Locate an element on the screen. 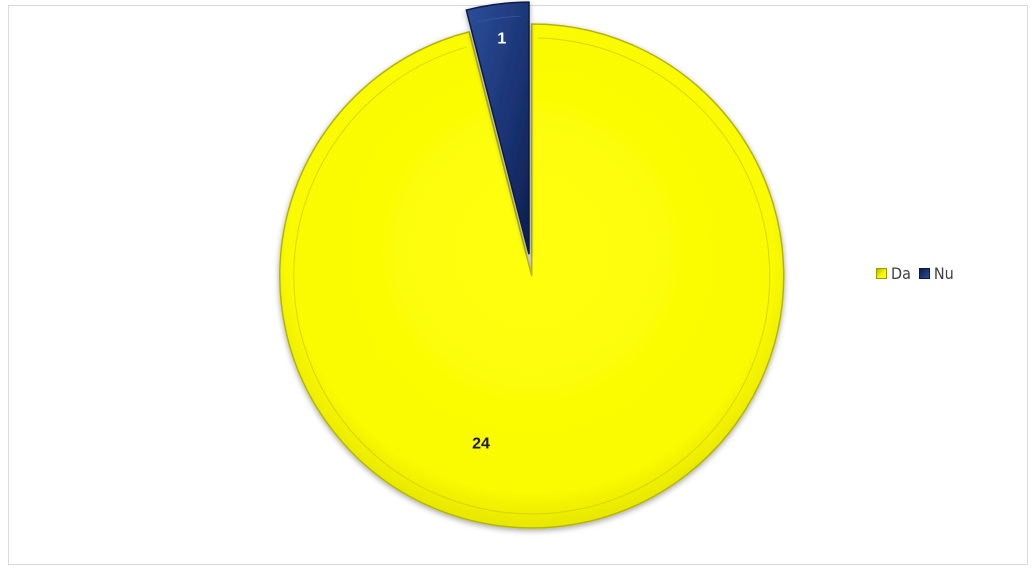  legend-label-nu: Nu is located at coordinates (943, 273).